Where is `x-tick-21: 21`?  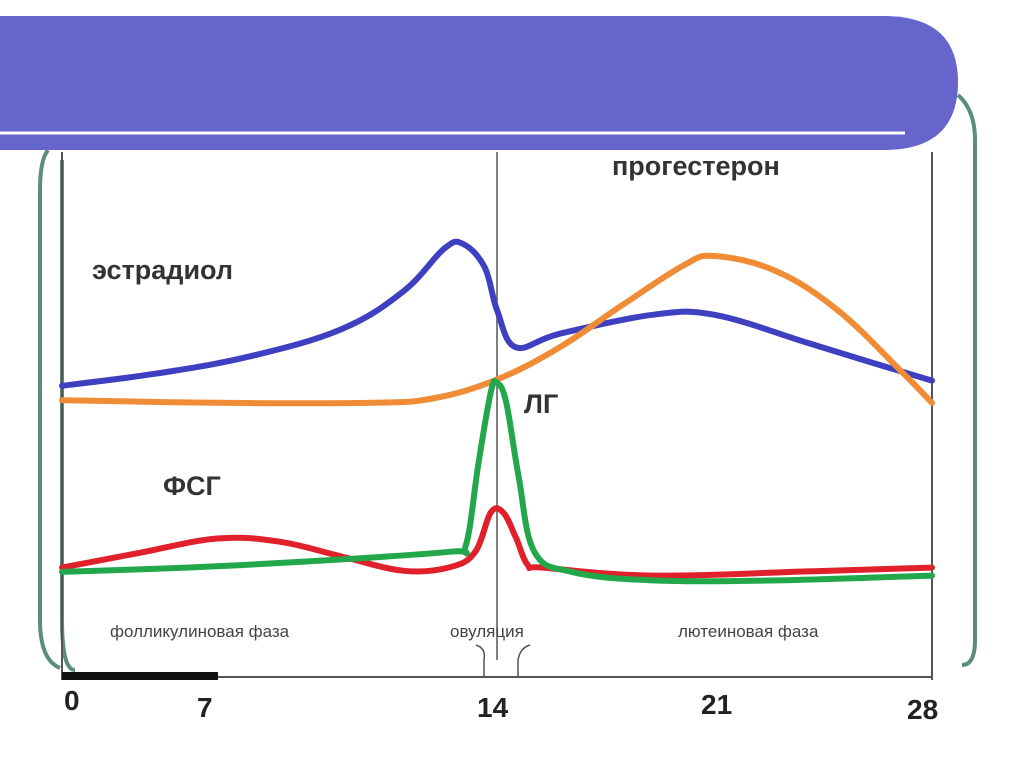
x-tick-21: 21 is located at coordinates (716, 704).